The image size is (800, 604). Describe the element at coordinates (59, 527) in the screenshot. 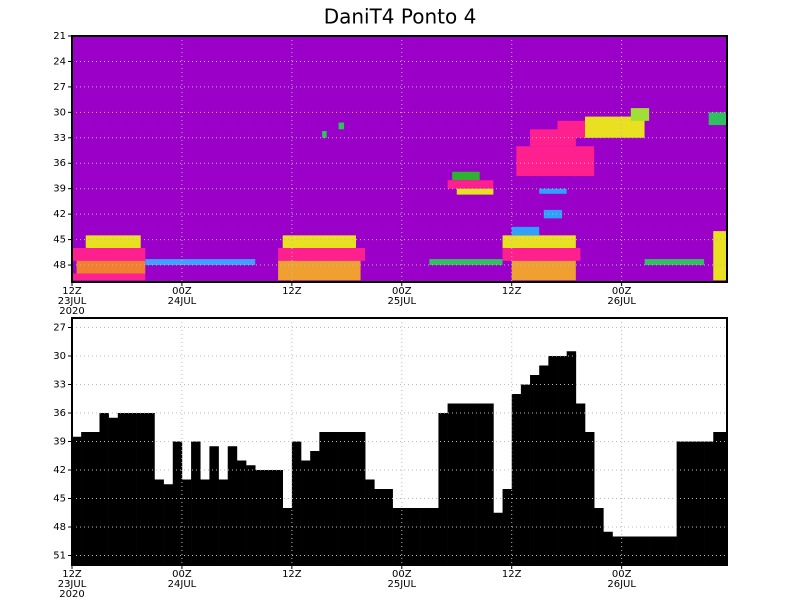

I see `y-tick-label: 48` at that location.